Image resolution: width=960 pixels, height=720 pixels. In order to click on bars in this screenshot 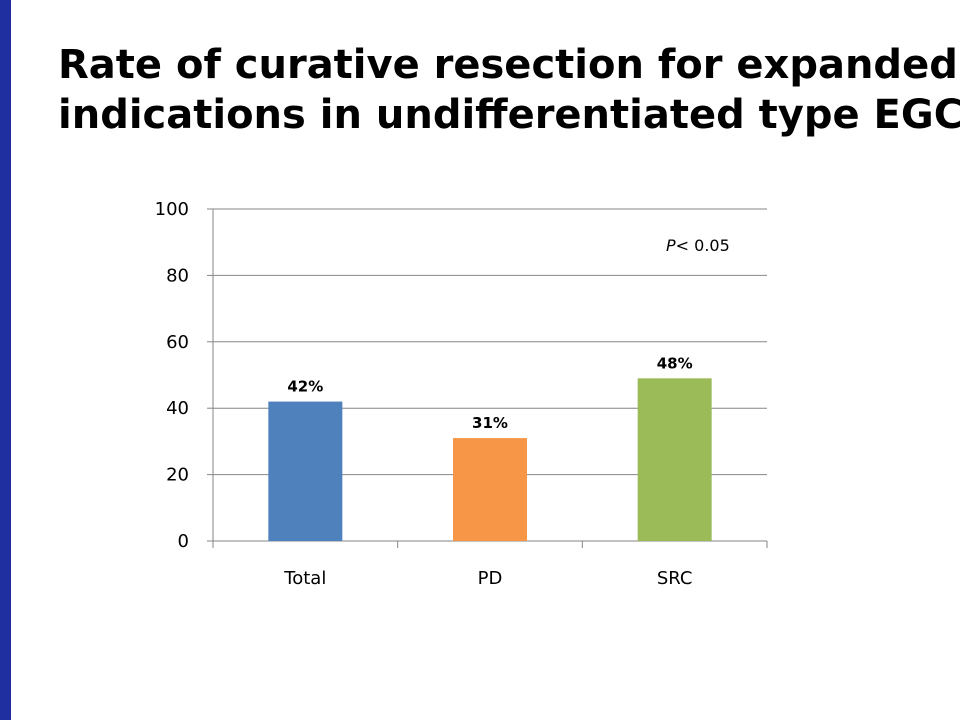, I will do `click(490, 459)`.